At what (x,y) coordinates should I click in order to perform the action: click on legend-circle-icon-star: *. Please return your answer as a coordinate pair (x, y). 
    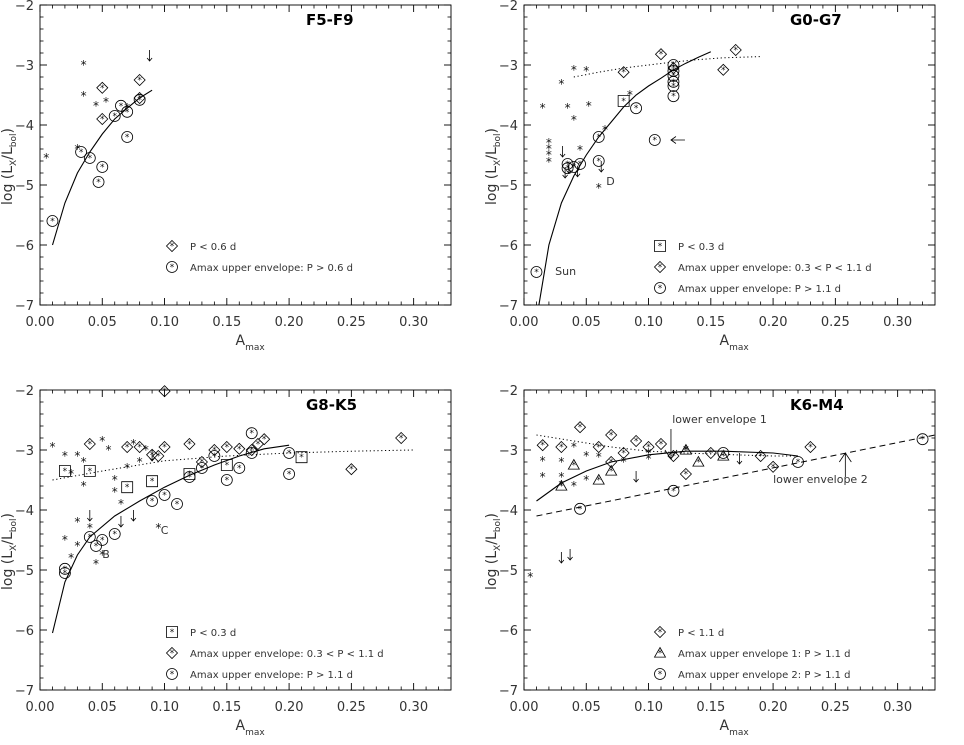
    Looking at the image, I should click on (172, 268).